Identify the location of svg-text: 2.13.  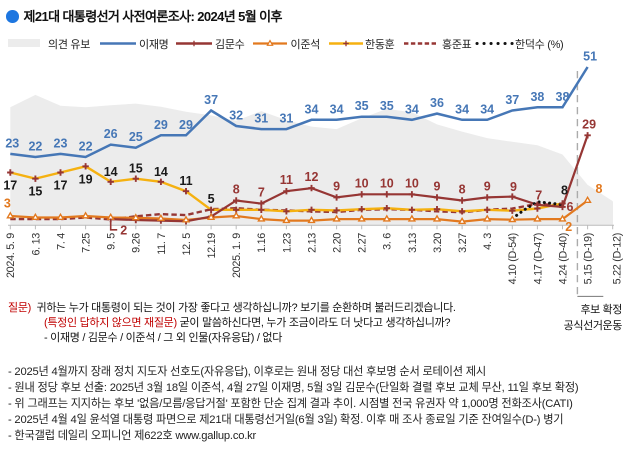
(312, 243).